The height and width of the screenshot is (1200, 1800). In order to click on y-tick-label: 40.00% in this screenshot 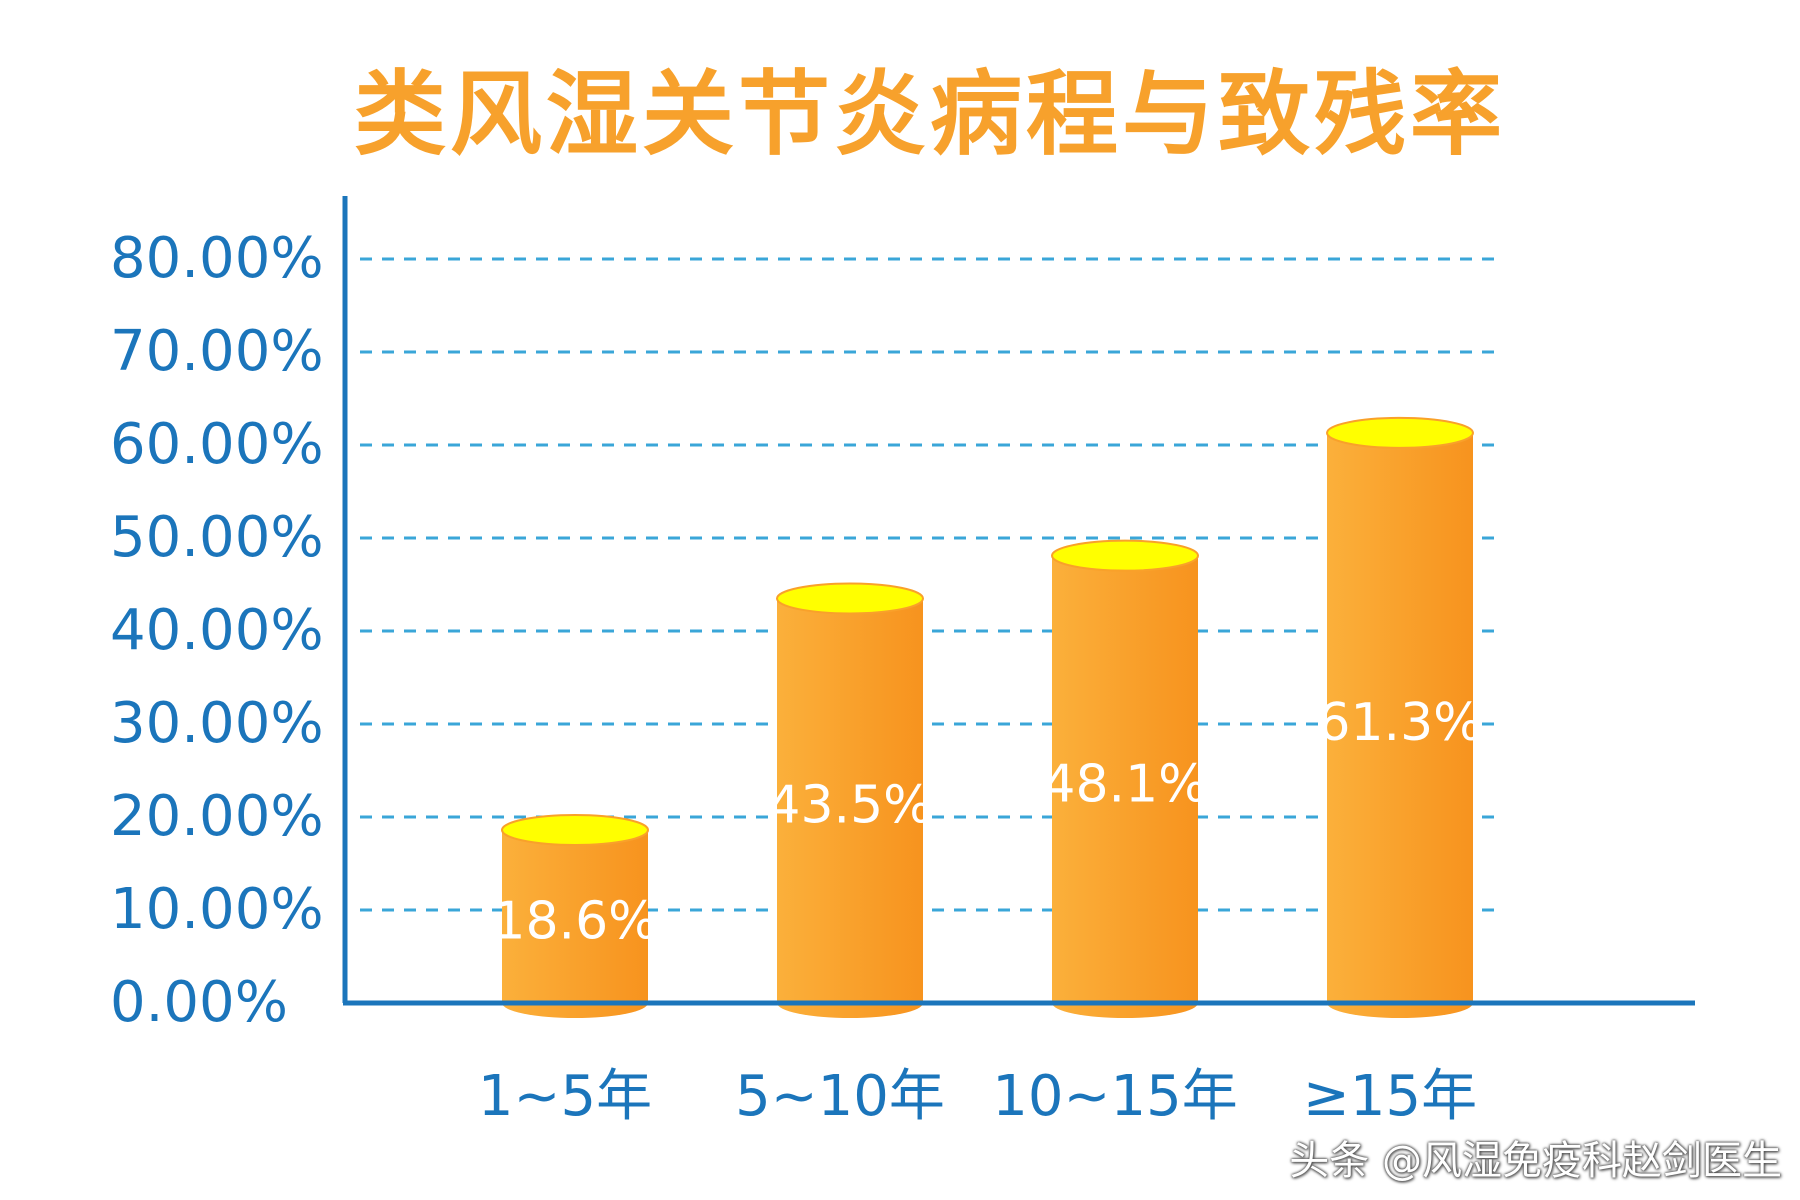, I will do `click(217, 630)`.